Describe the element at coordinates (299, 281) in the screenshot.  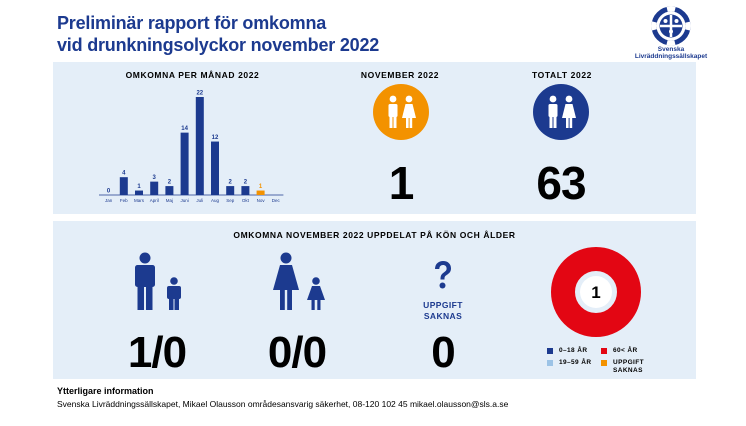
I see `woman-girl-icon` at that location.